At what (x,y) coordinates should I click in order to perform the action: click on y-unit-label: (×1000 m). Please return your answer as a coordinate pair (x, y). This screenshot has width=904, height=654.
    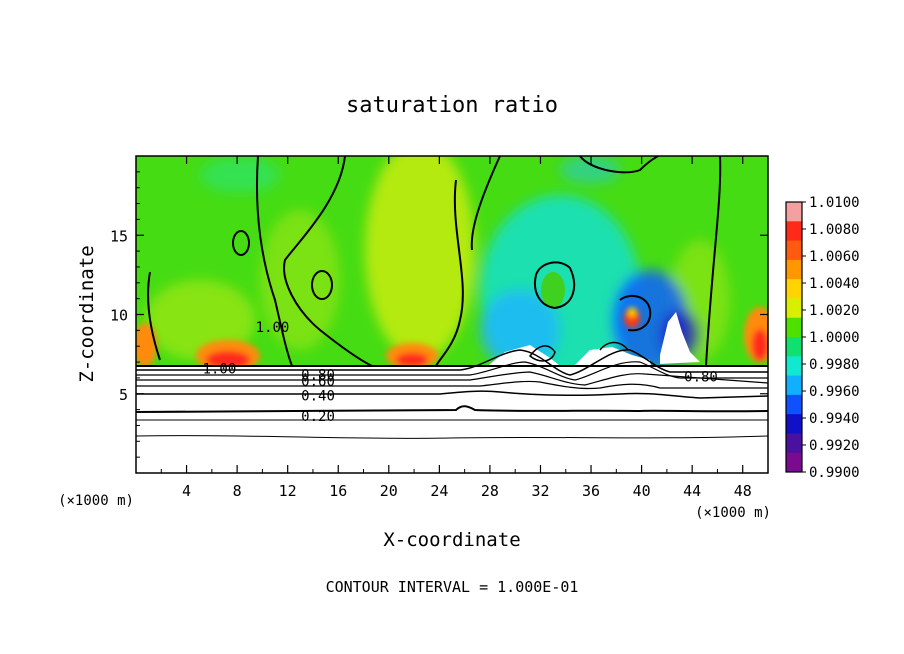
    Looking at the image, I should click on (96, 501).